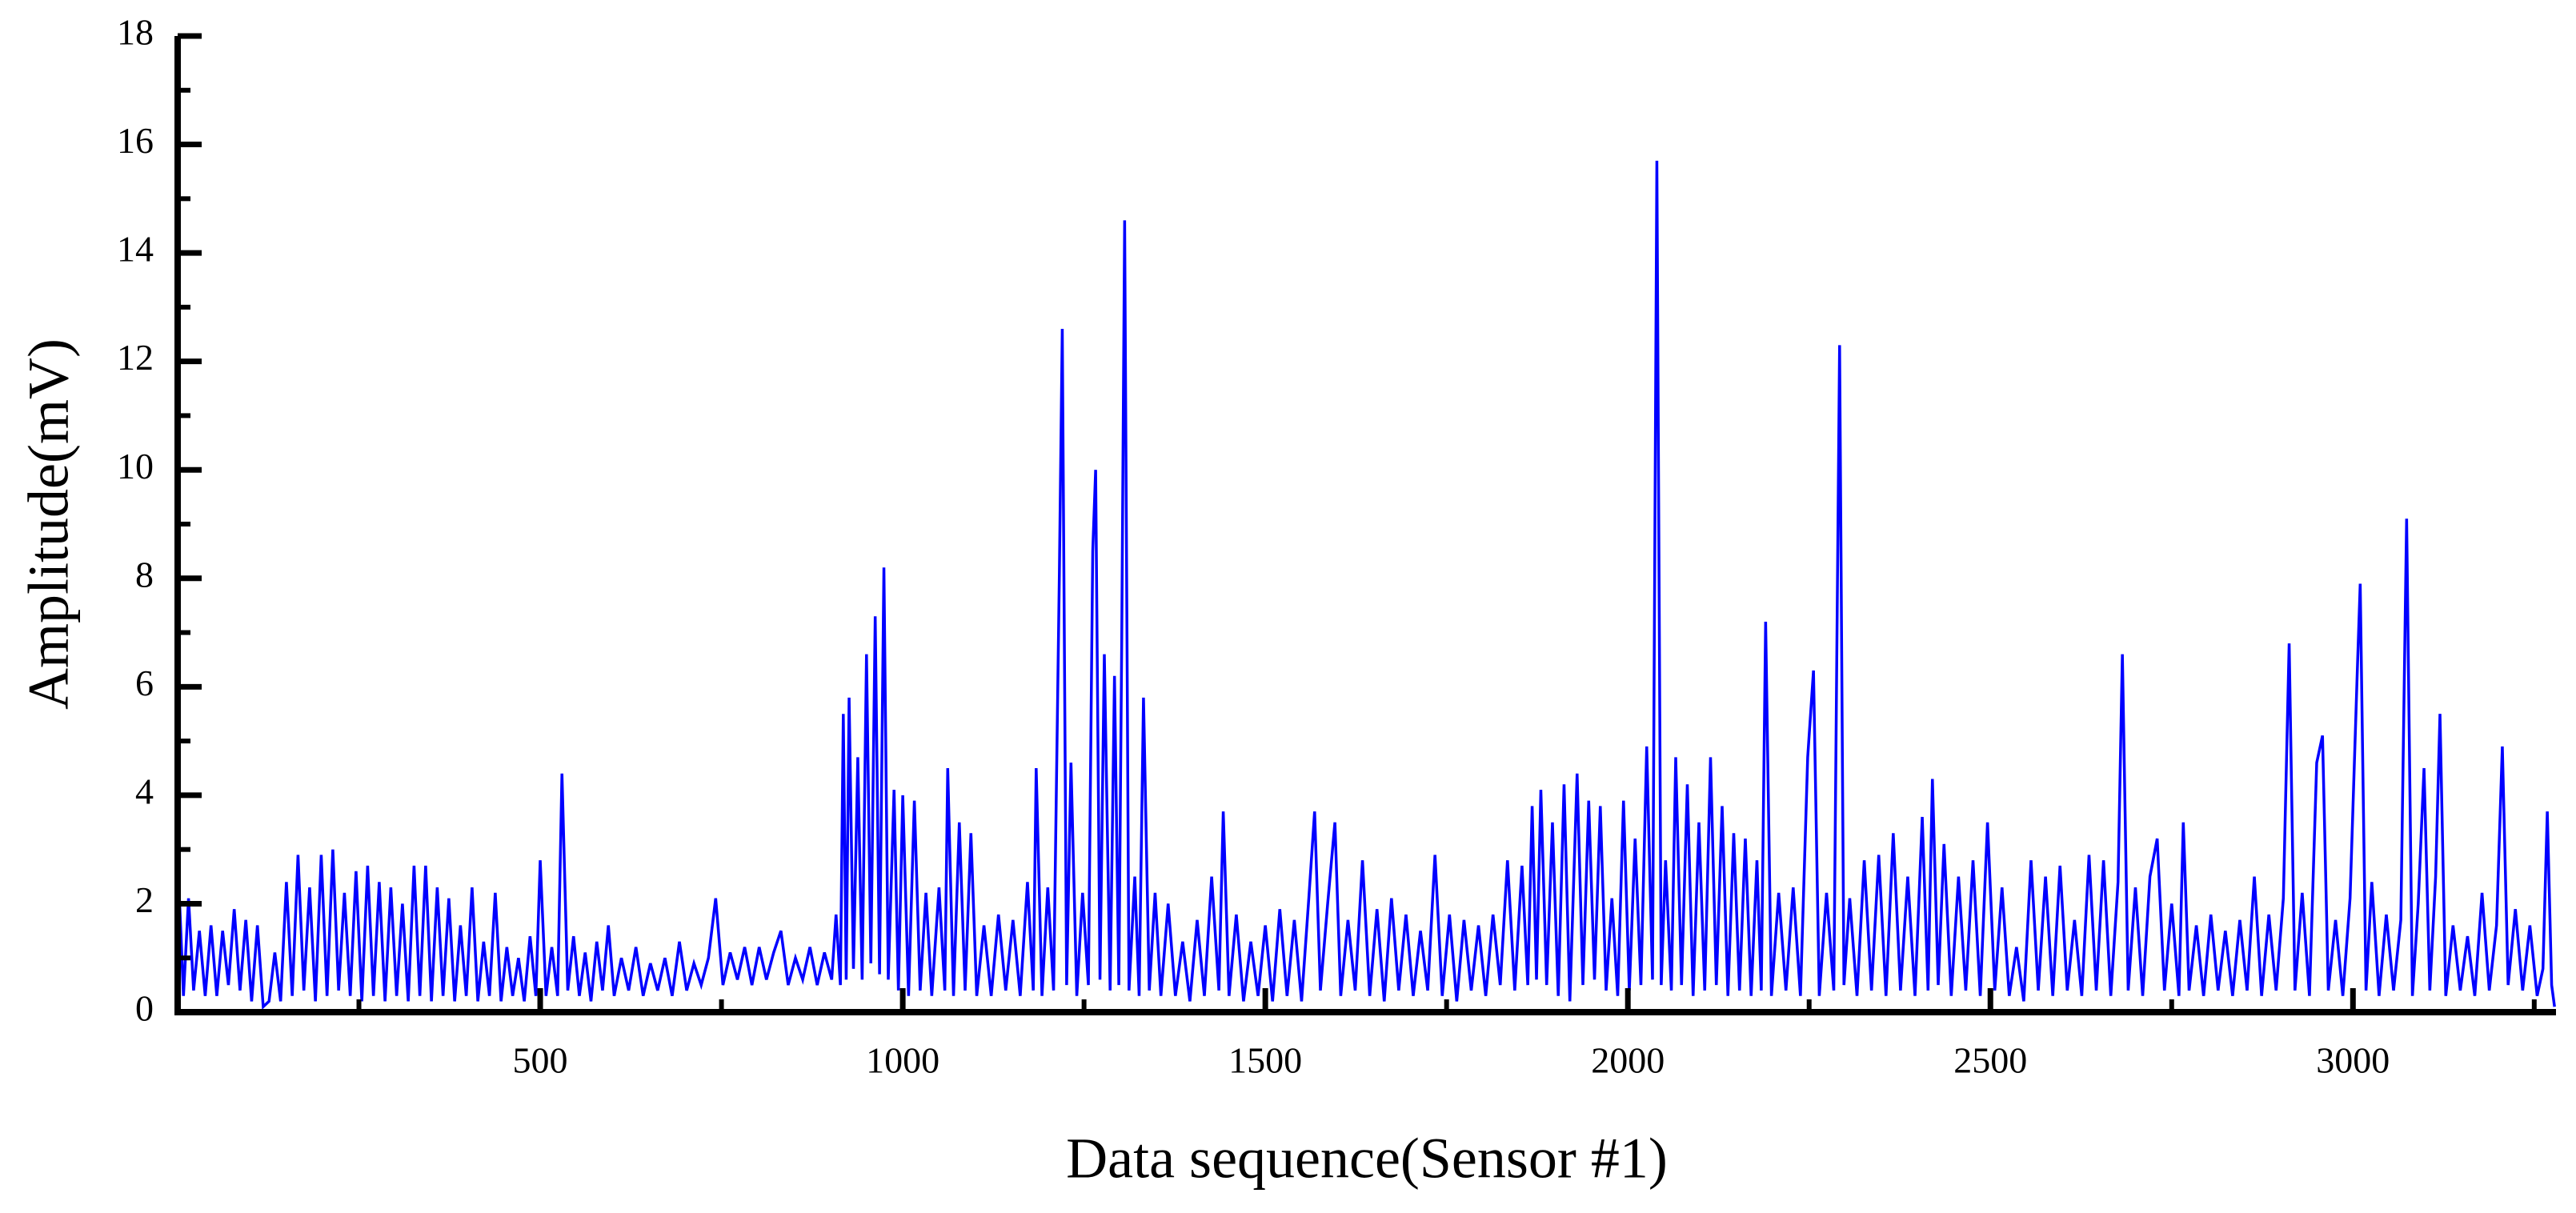 The image size is (2576, 1213). I want to click on x-tick-label: 1000, so click(902, 1060).